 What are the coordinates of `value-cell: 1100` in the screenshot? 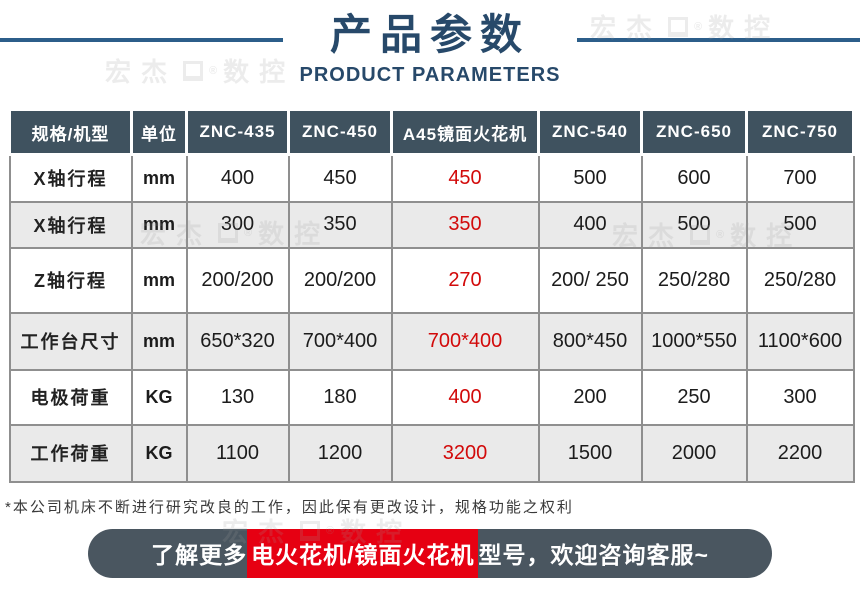 It's located at (237, 453).